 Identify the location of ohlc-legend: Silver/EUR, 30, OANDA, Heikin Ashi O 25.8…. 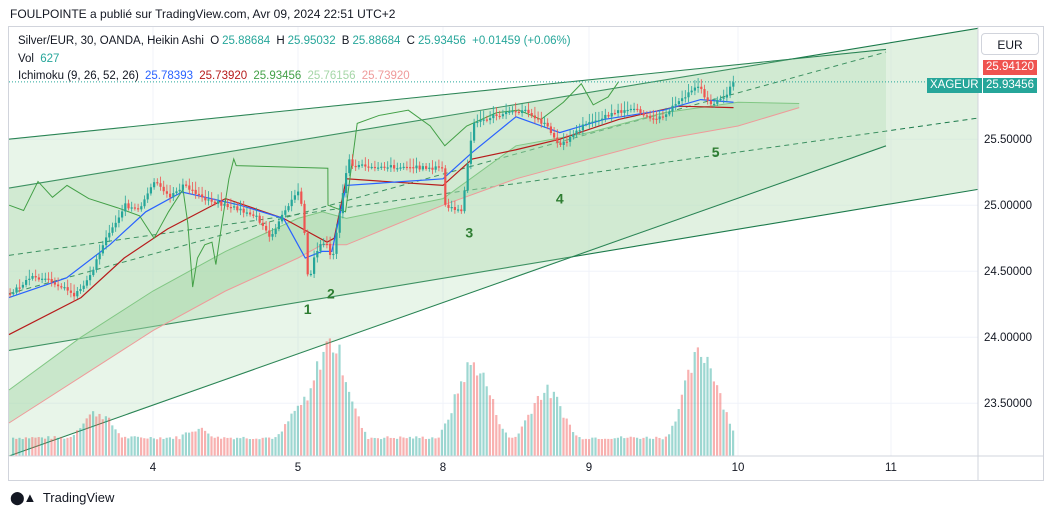
(296, 41).